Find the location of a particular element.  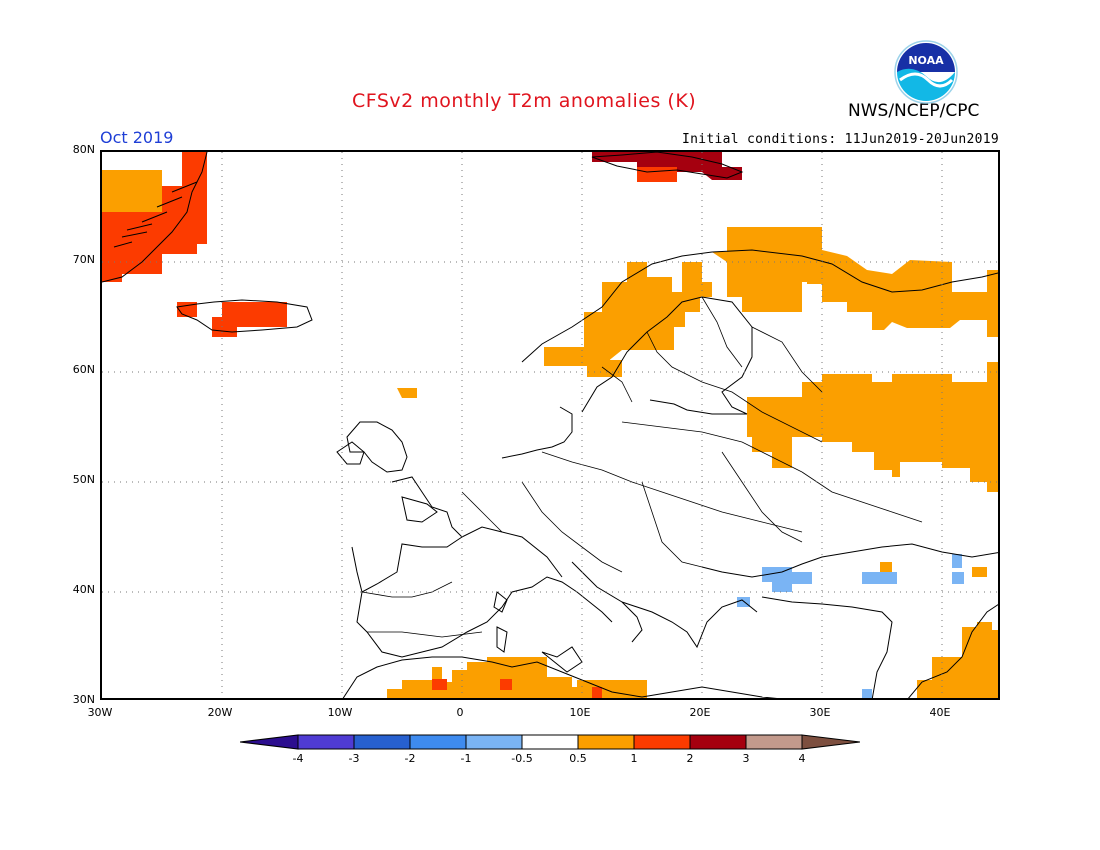

colorbar-label: 3 is located at coordinates (746, 758).